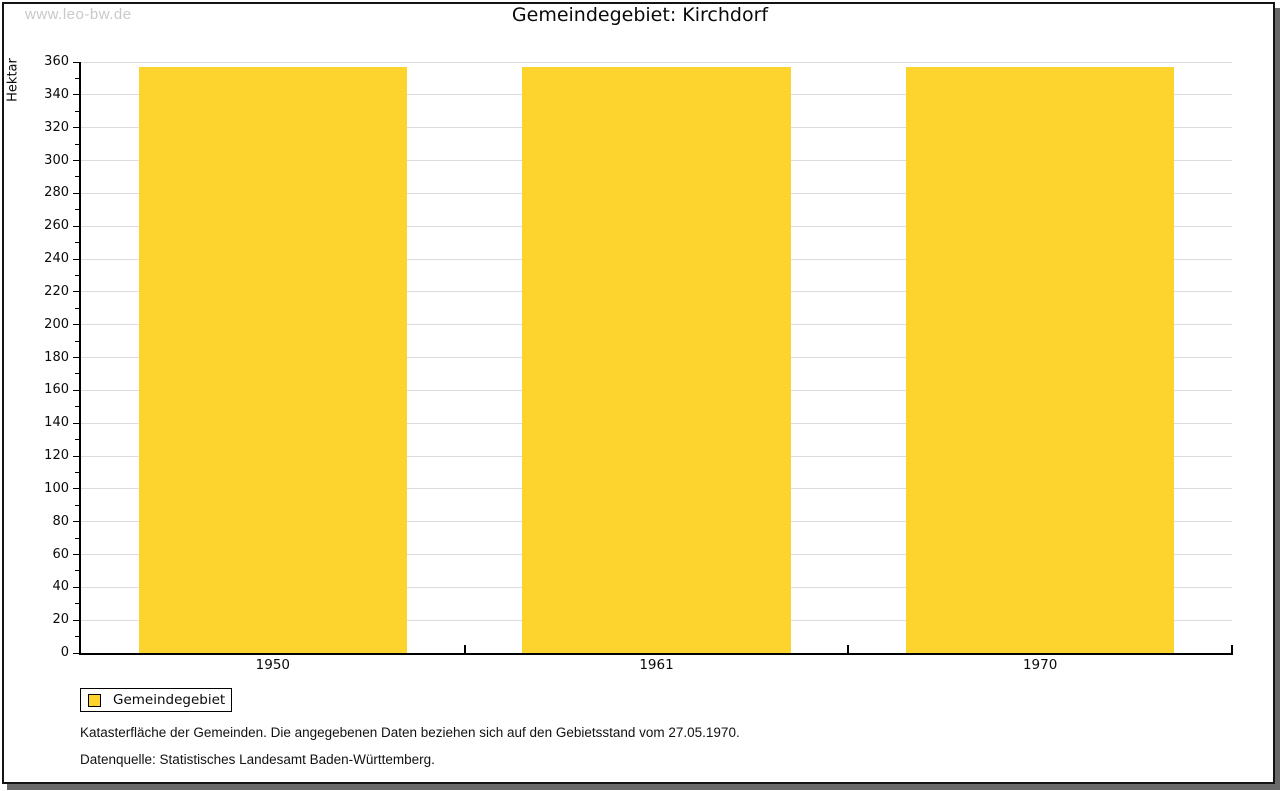 The height and width of the screenshot is (791, 1280). I want to click on y-tick-label: 20, so click(60, 620).